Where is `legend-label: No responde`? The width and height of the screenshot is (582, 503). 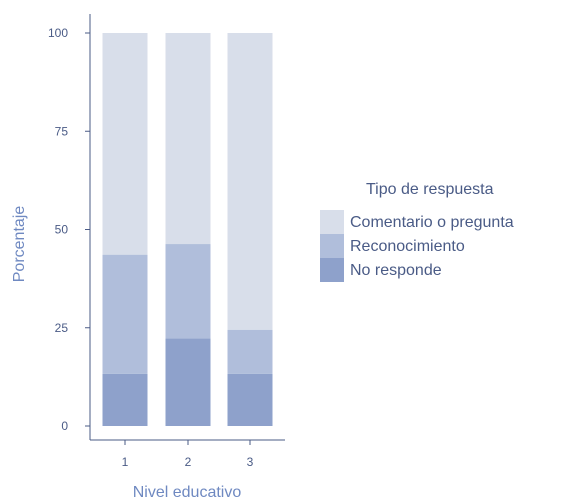
legend-label: No responde is located at coordinates (396, 270).